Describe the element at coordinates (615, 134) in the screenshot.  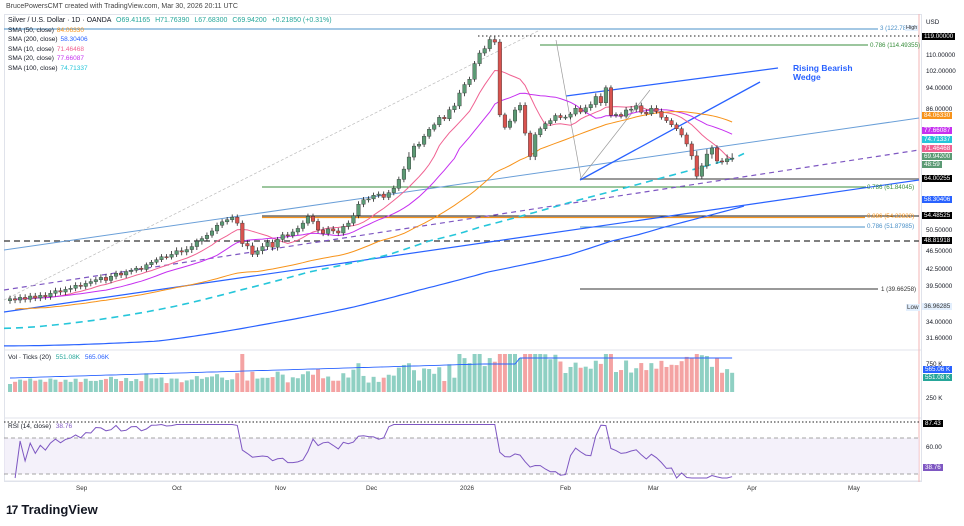
I see `swing-line` at that location.